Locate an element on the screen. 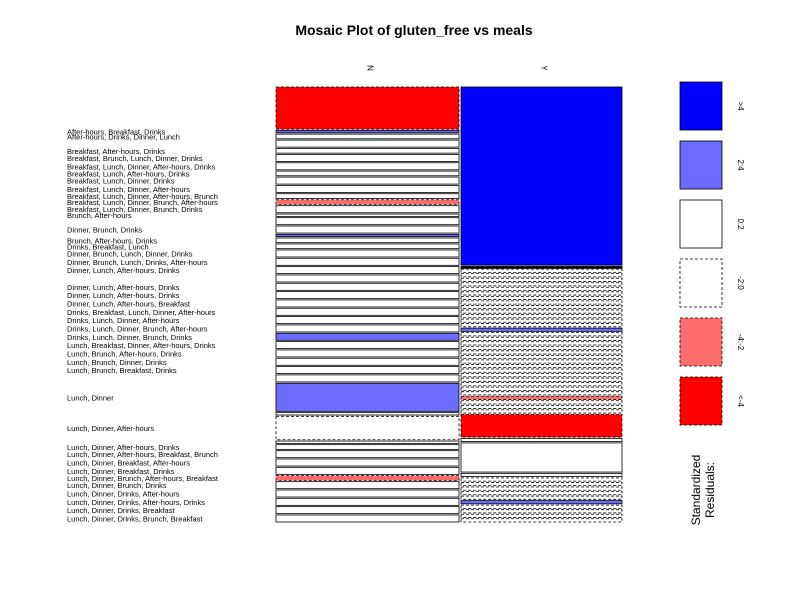 This screenshot has width=800, height=600. legend-label: -2:0 is located at coordinates (740, 283).